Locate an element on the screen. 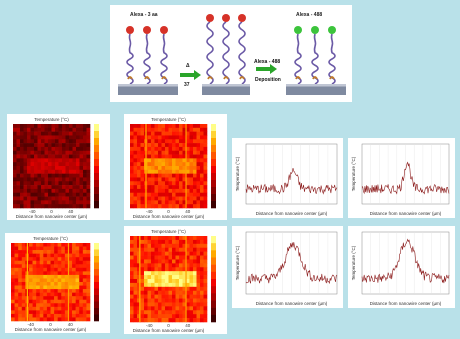 The width and height of the screenshot is (460, 339). mid-2-strand is located at coordinates (242, 53).